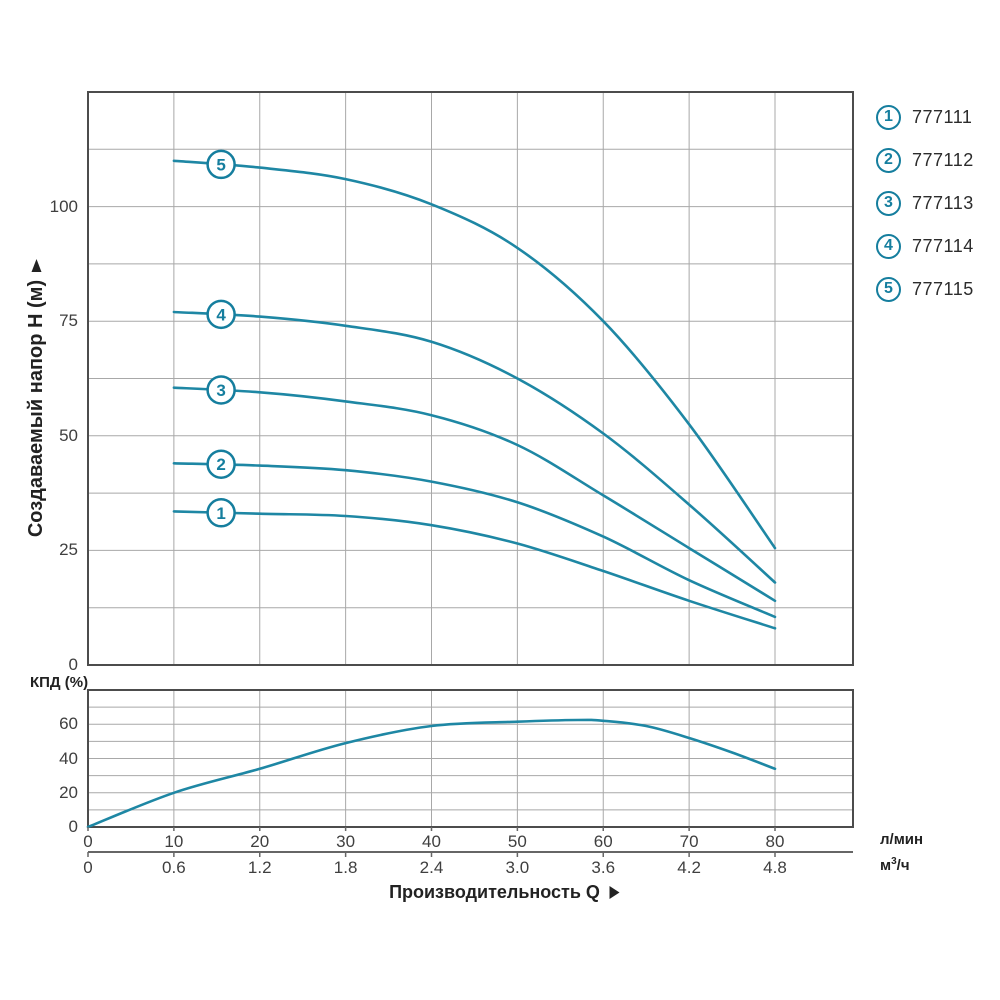 This screenshot has height=1000, width=1000. I want to click on m3h-tick-2.4: 2.4, so click(431, 867).